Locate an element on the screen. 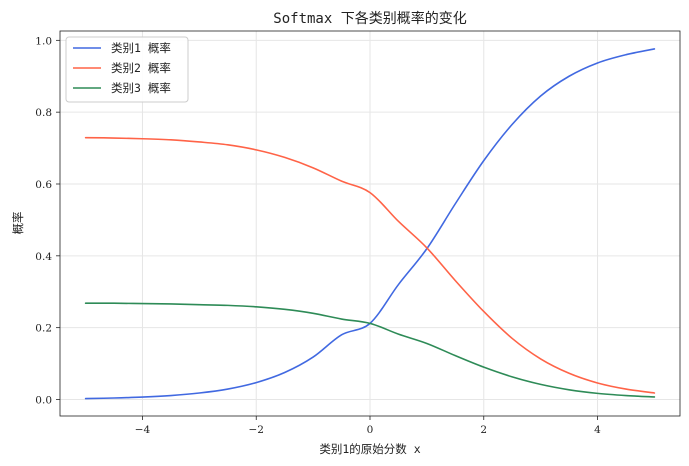 Image resolution: width=689 pixels, height=466 pixels. legend-label-2: 类别2 概率 is located at coordinates (141, 68).